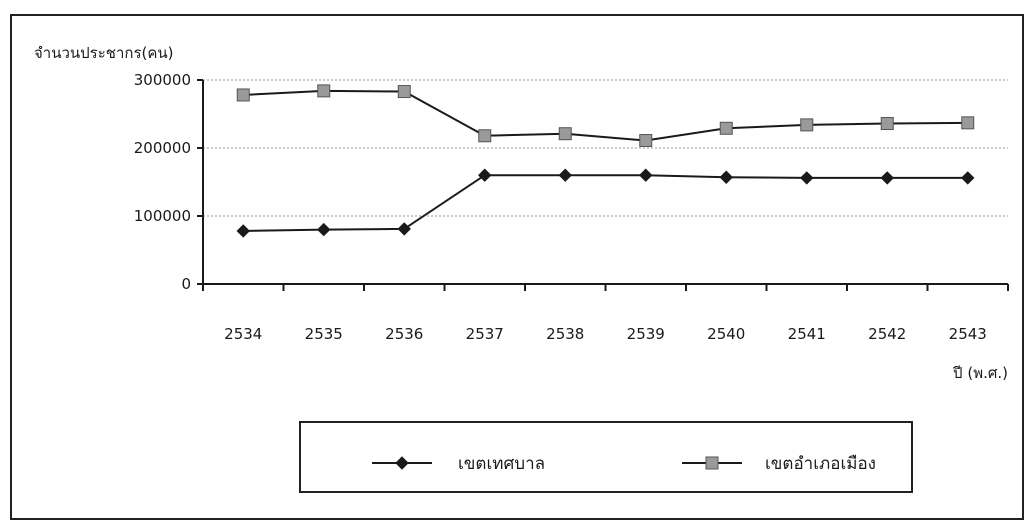  What do you see at coordinates (807, 334) in the screenshot?
I see `x-tick-label: 2541` at bounding box center [807, 334].